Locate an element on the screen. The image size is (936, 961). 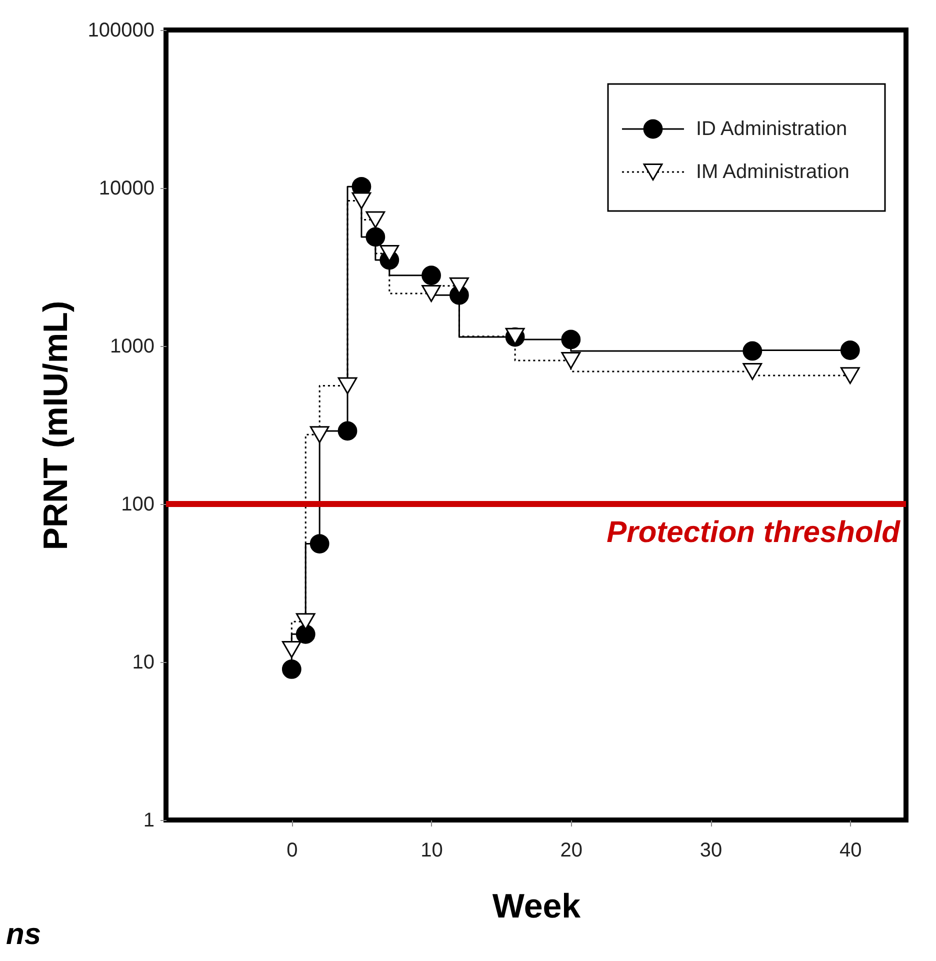
x-tick-label: 40 is located at coordinates (851, 851).